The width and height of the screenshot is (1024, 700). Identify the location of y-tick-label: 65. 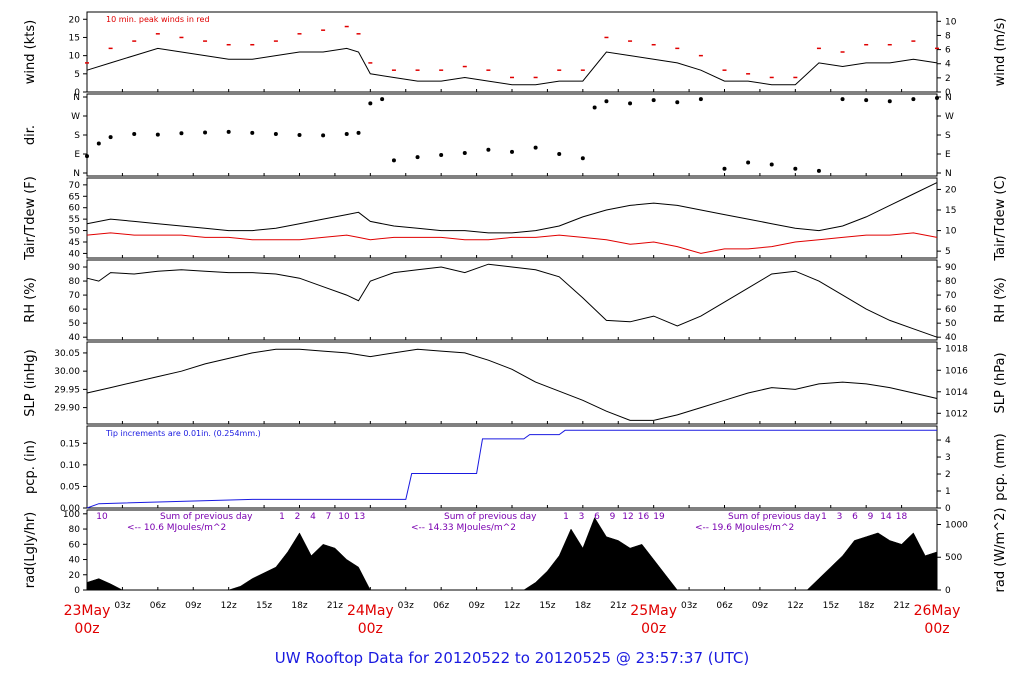
(74, 197).